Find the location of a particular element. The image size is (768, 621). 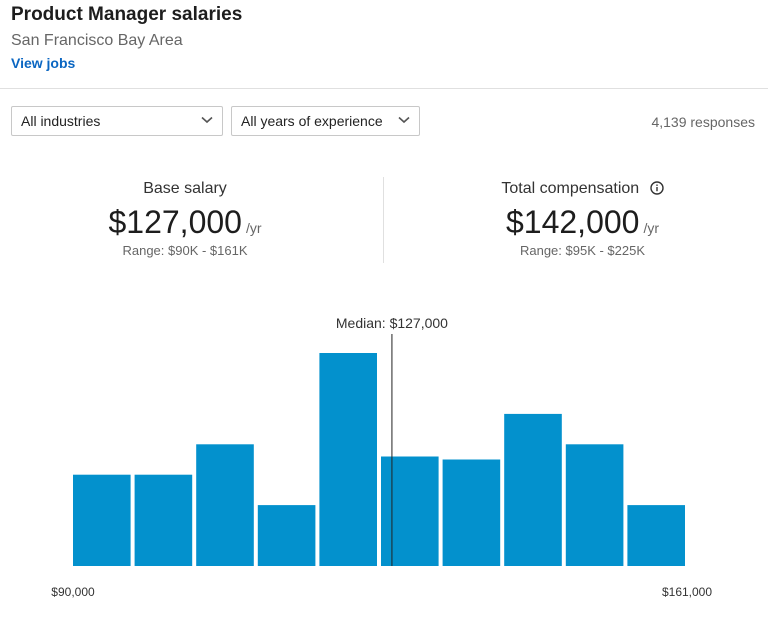

base-salary-range: Range: $90K - $161K is located at coordinates (185, 250).